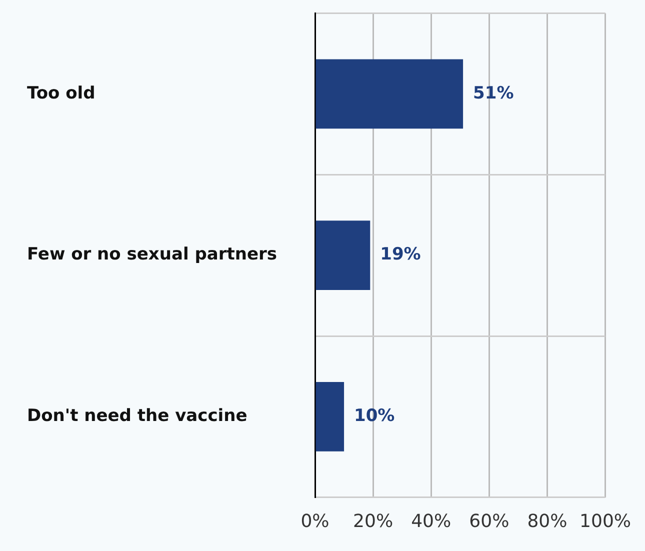 The width and height of the screenshot is (645, 551). I want to click on x-tick-label: 0%, so click(315, 521).